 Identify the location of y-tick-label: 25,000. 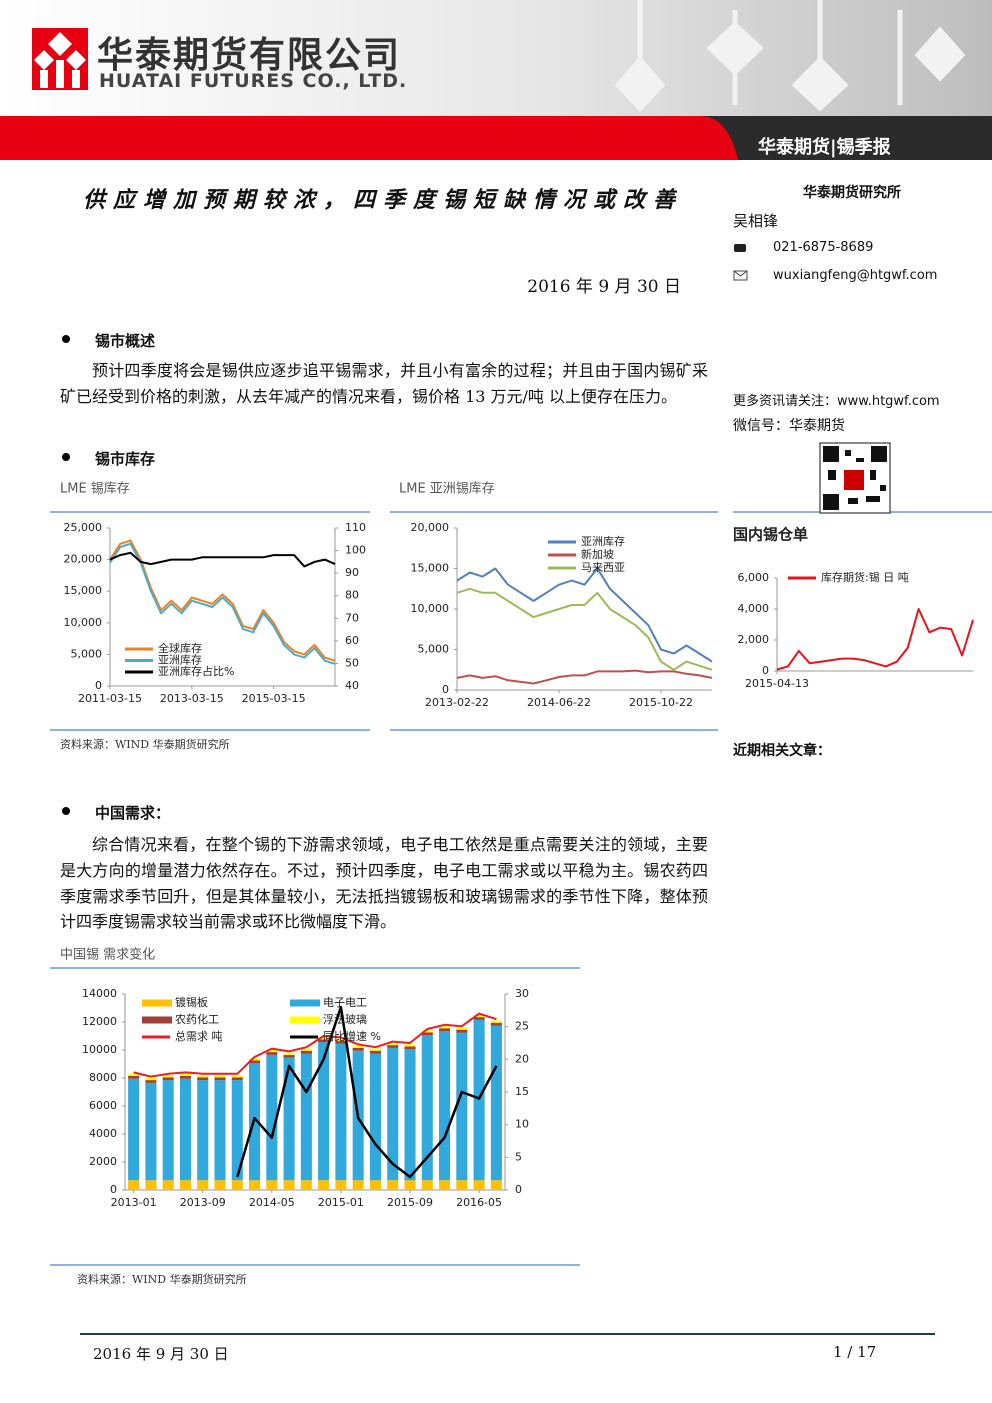
(83, 527).